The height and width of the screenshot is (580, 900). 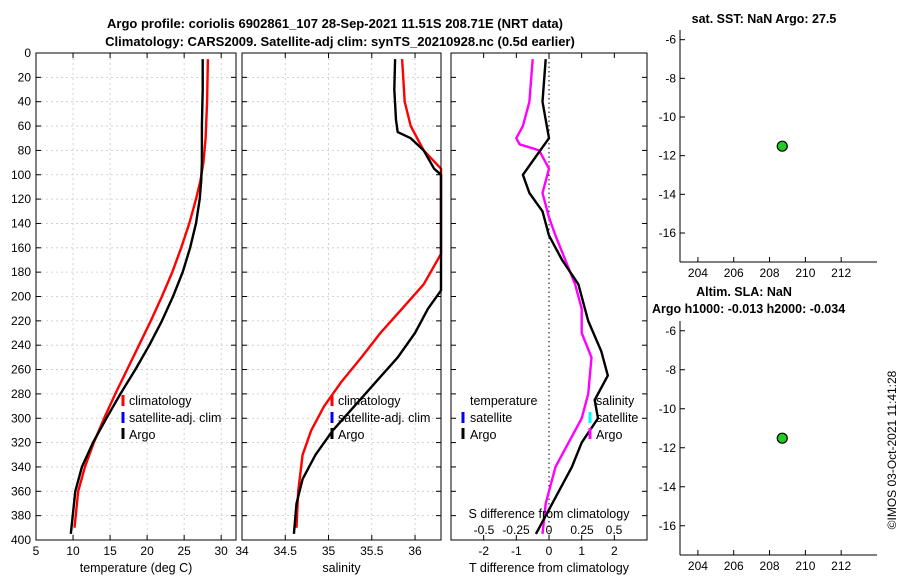 What do you see at coordinates (341, 568) in the screenshot?
I see `x-axis-label: salinity` at bounding box center [341, 568].